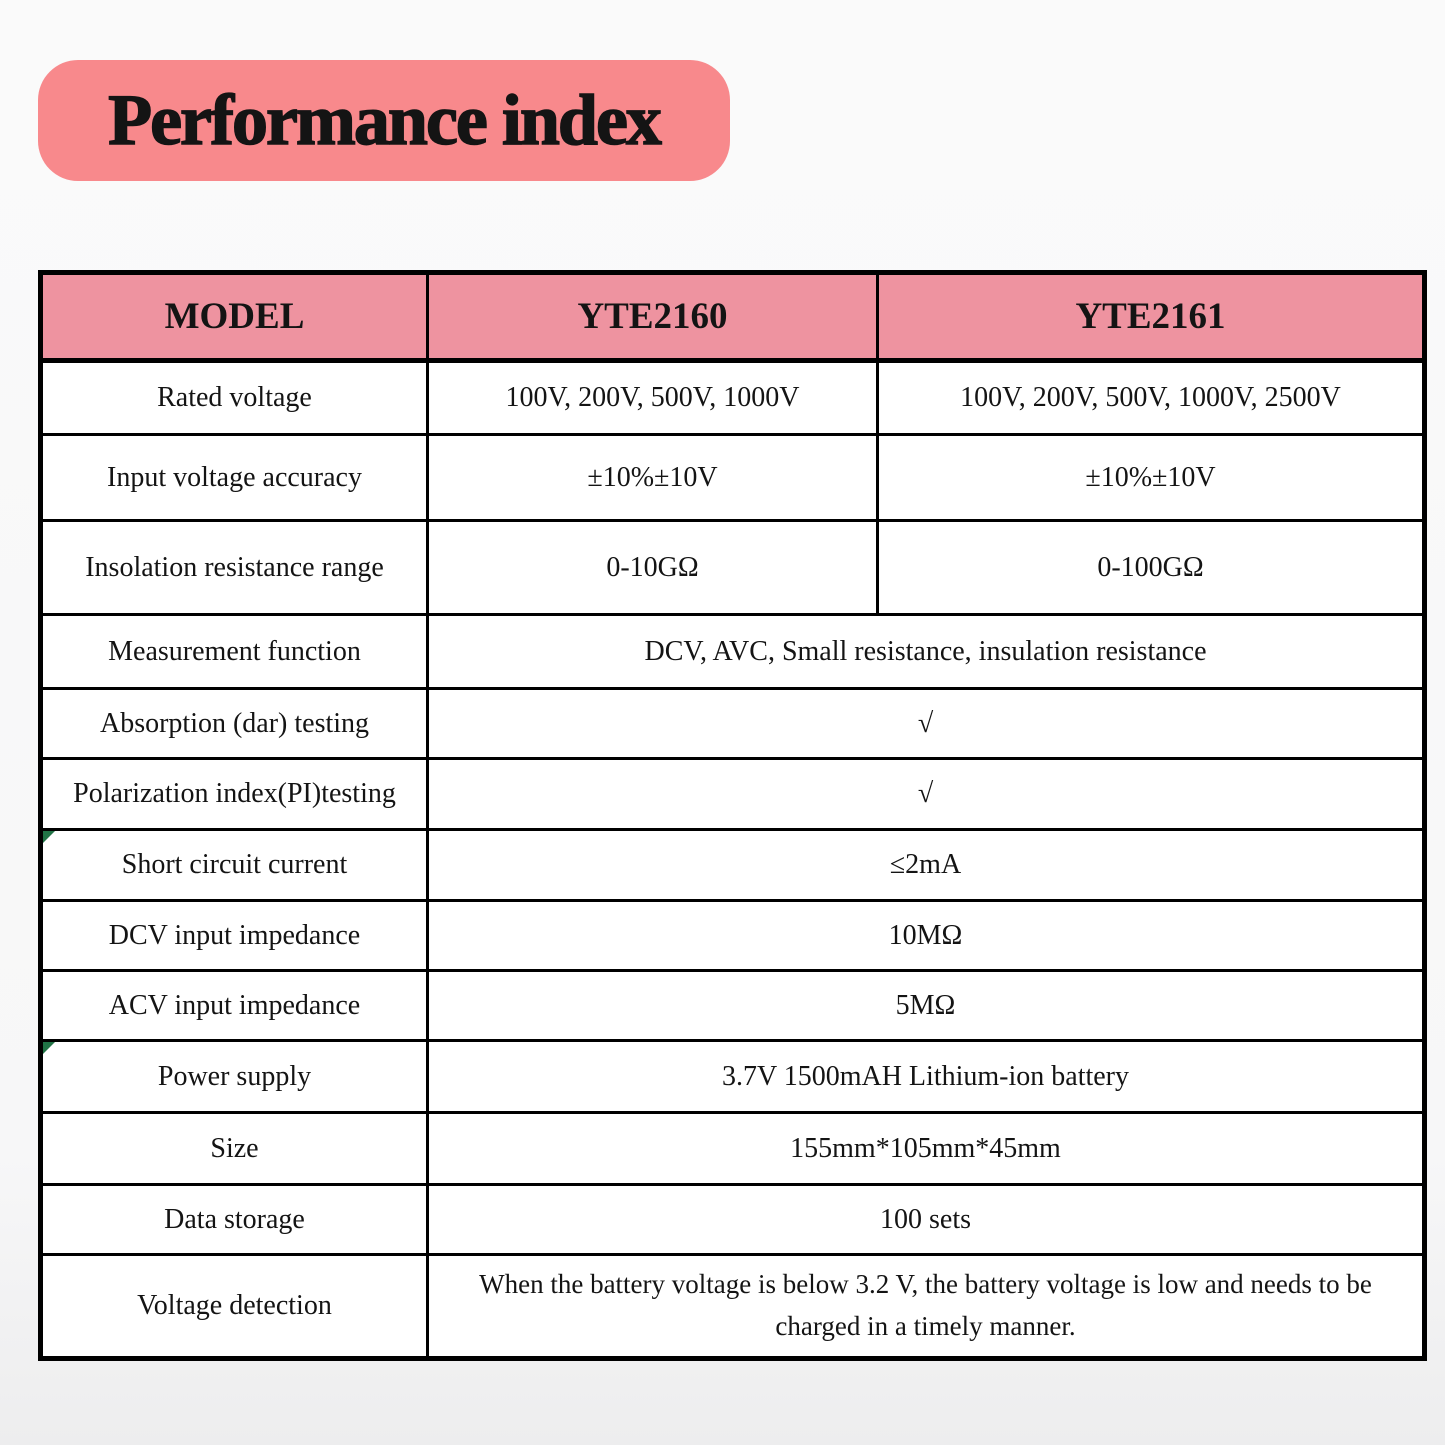 This screenshot has height=1445, width=1445. Describe the element at coordinates (234, 1219) in the screenshot. I see `row-label-cell: Data storage` at that location.